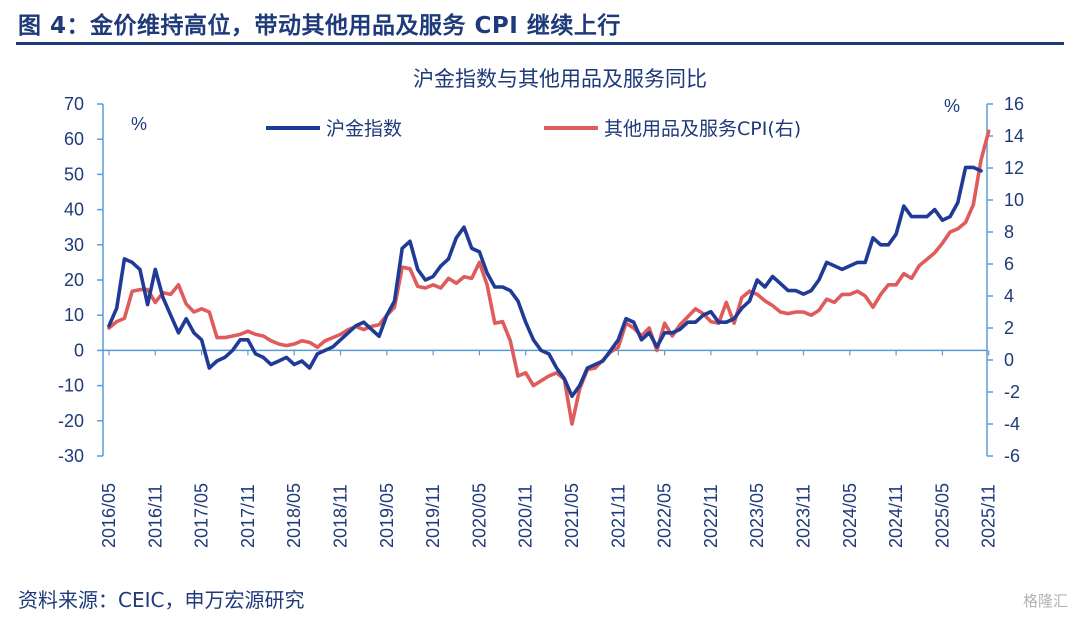 The width and height of the screenshot is (1080, 619). What do you see at coordinates (1009, 360) in the screenshot?
I see `right-tick-label: 0` at bounding box center [1009, 360].